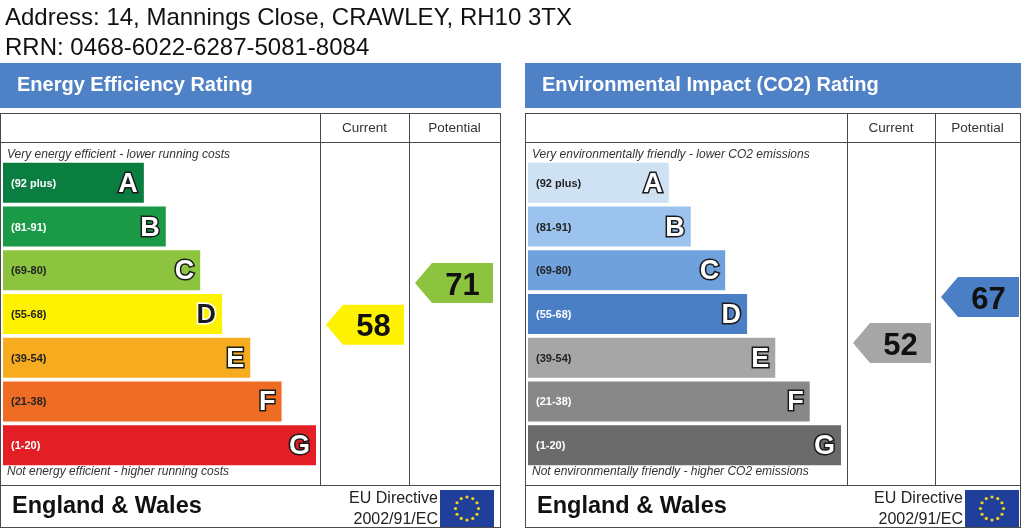 The height and width of the screenshot is (532, 1024). What do you see at coordinates (462, 284) in the screenshot?
I see `text: 71` at bounding box center [462, 284].